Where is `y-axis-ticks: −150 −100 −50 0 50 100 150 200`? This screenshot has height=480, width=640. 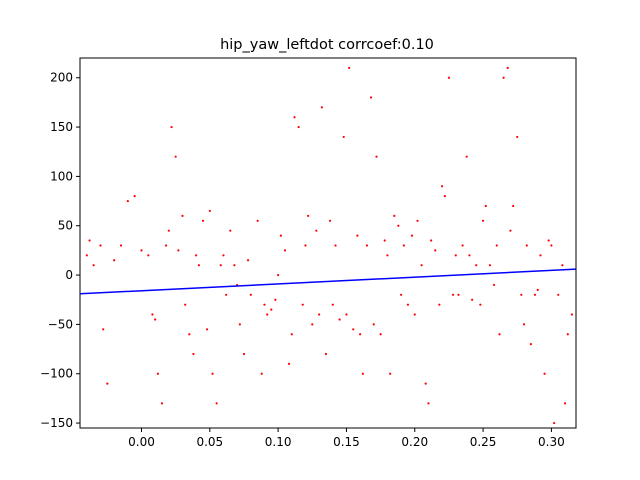
y-axis-ticks: −150 −100 −50 0 50 100 150 200 is located at coordinates (60, 250).